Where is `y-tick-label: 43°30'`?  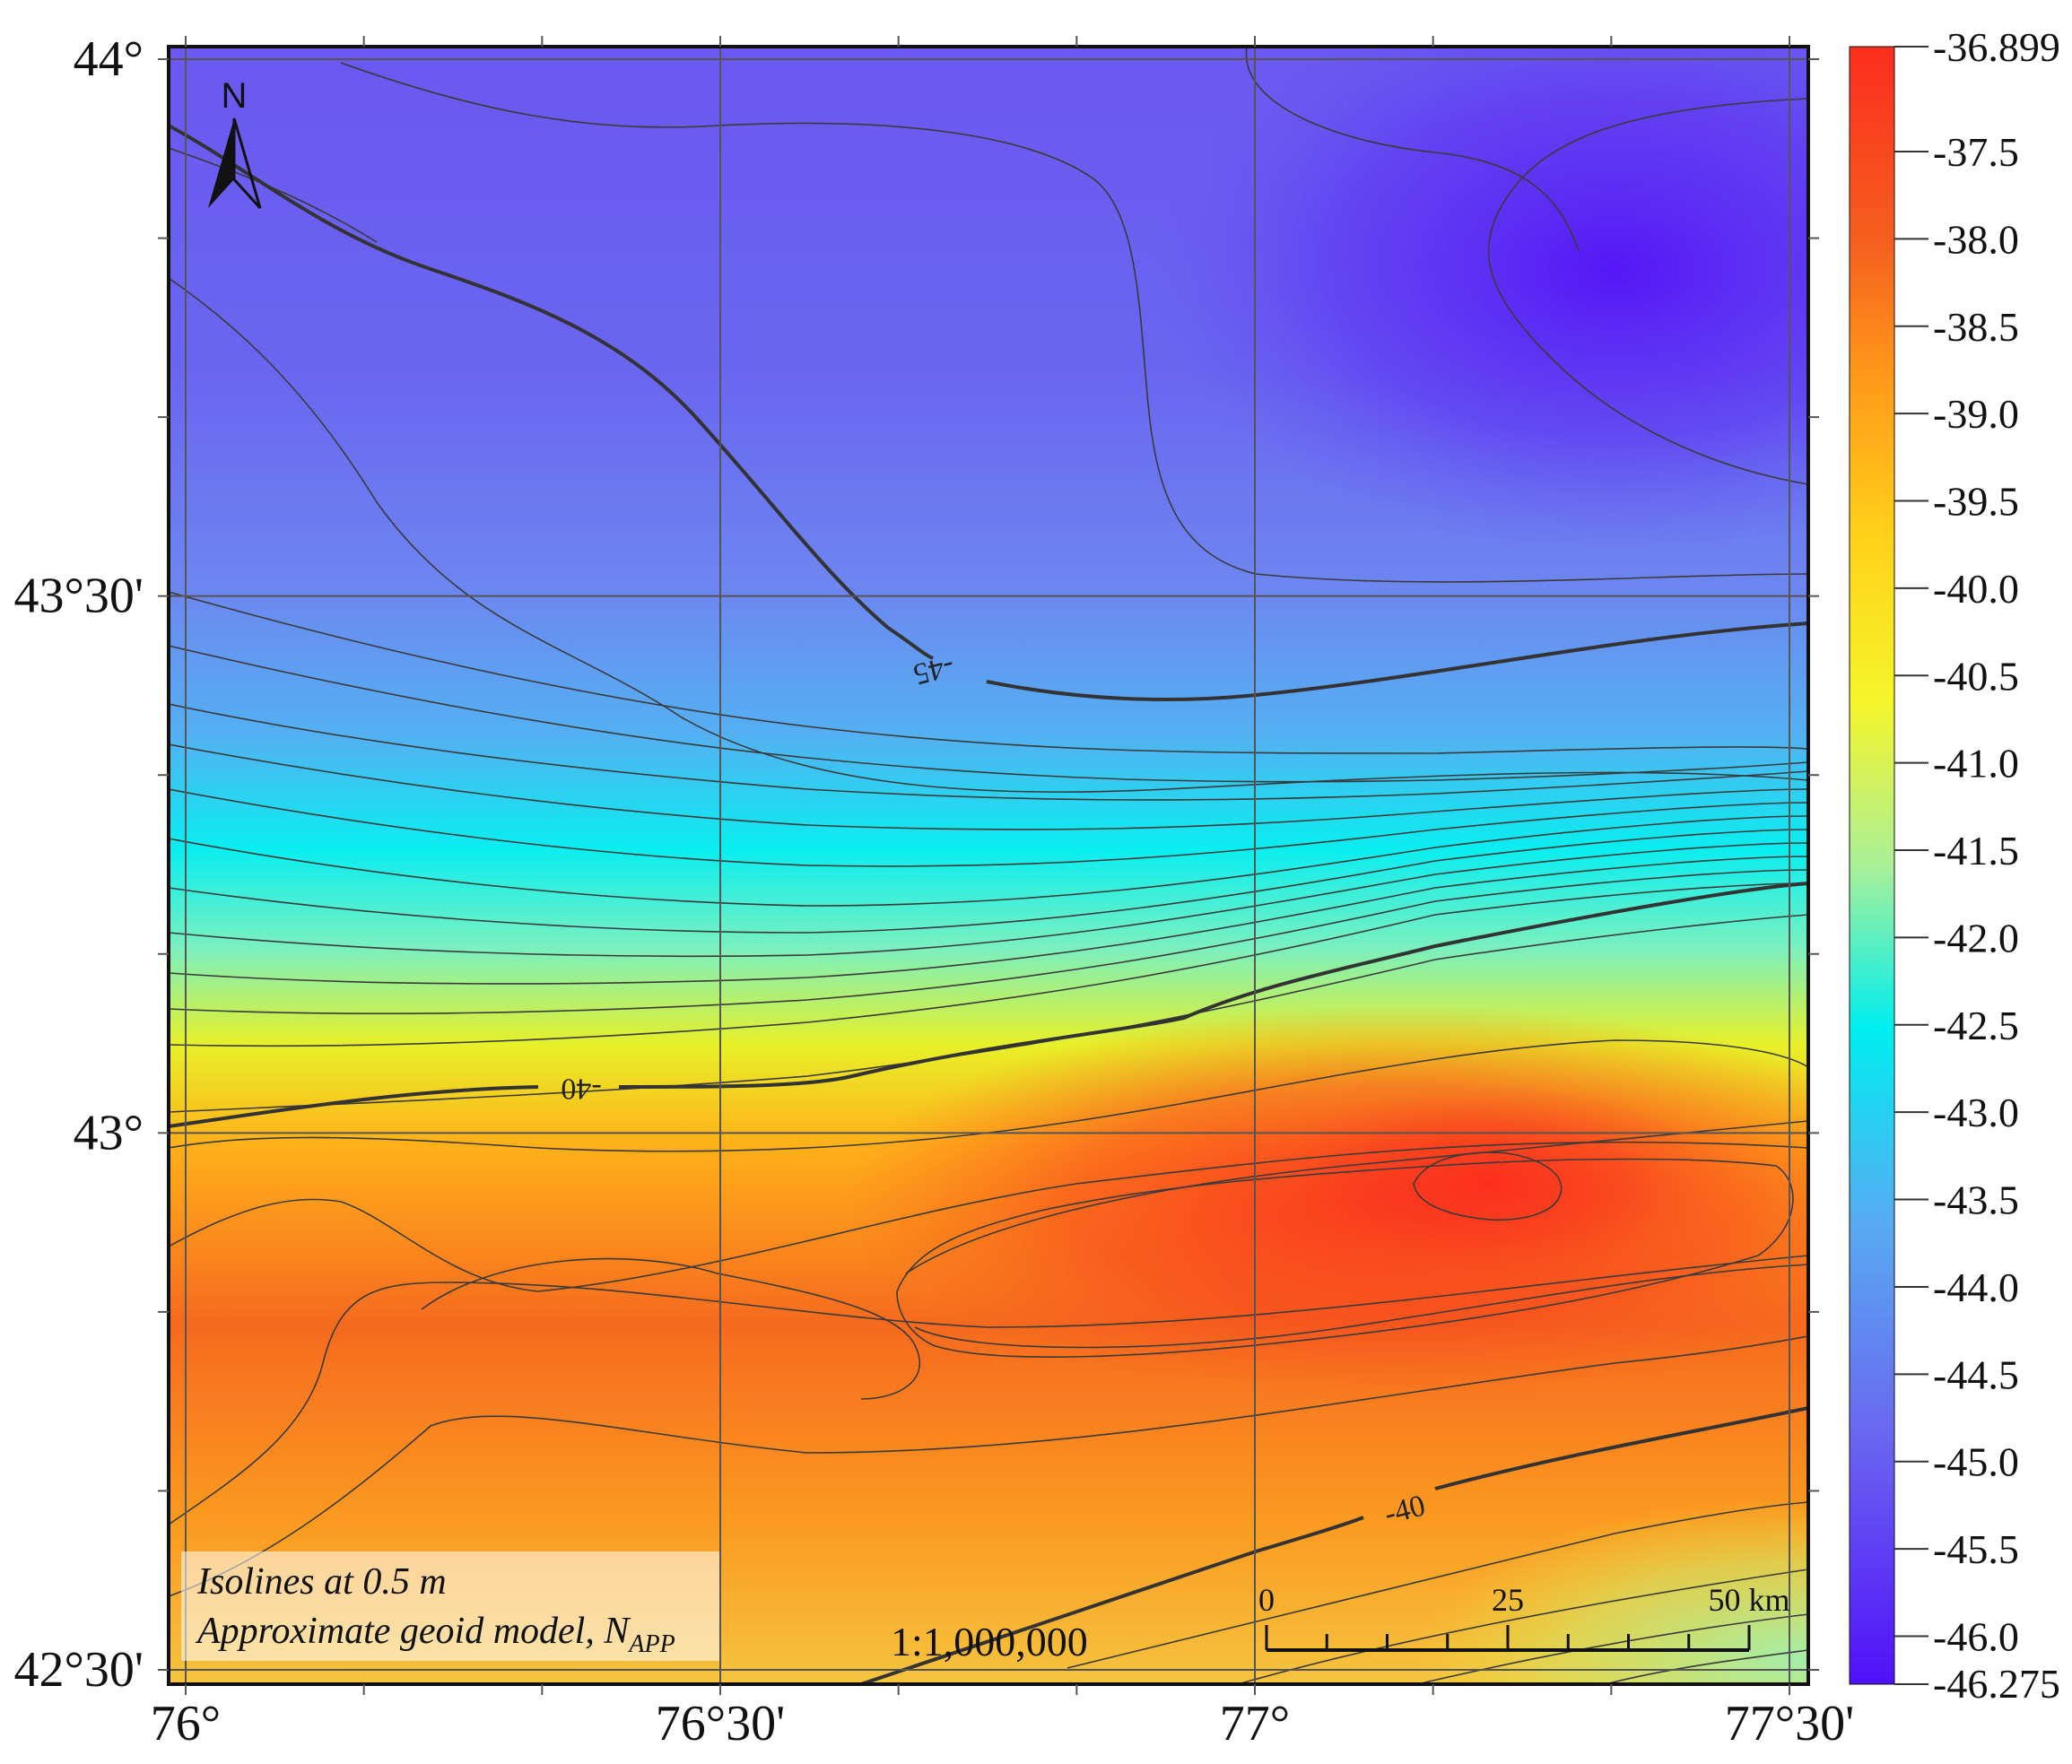
y-tick-label: 43°30' is located at coordinates (79, 596).